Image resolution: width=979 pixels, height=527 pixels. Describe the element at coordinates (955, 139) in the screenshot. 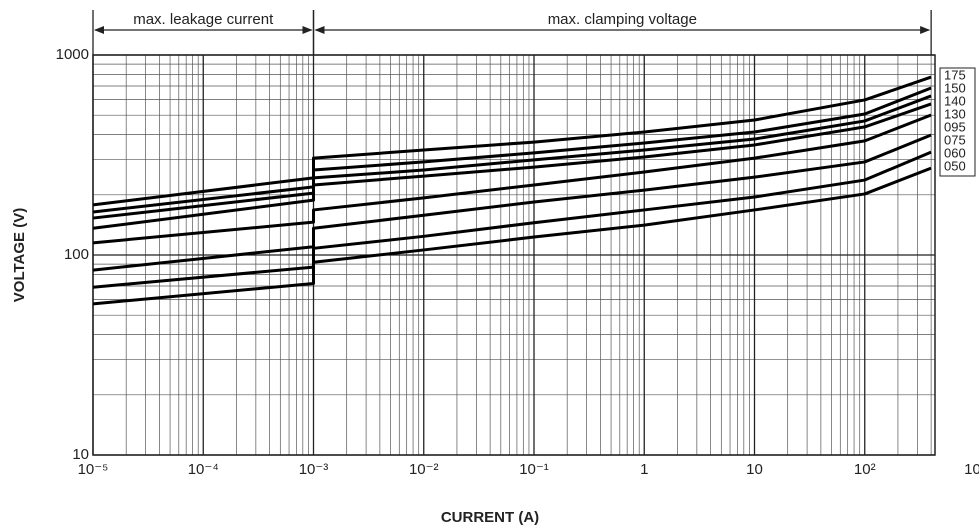

I see `legend-label: 075` at that location.